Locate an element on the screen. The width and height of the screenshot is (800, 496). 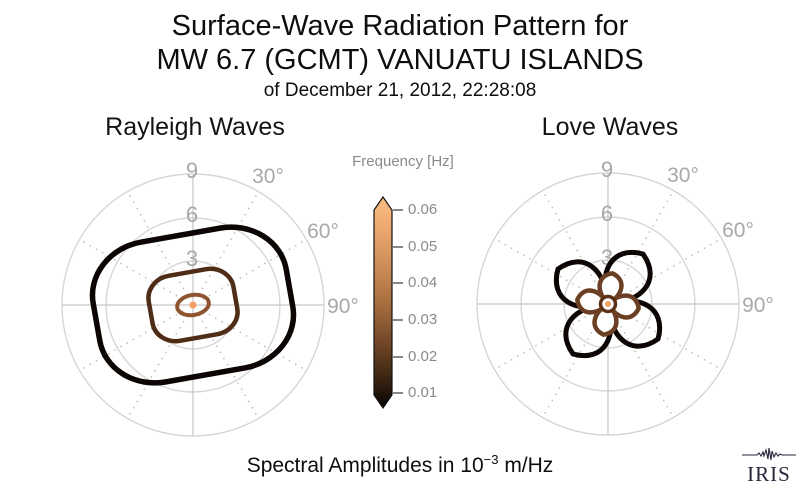
caption: Spectral Amplitudes in 10−3 m/Hz is located at coordinates (400, 465).